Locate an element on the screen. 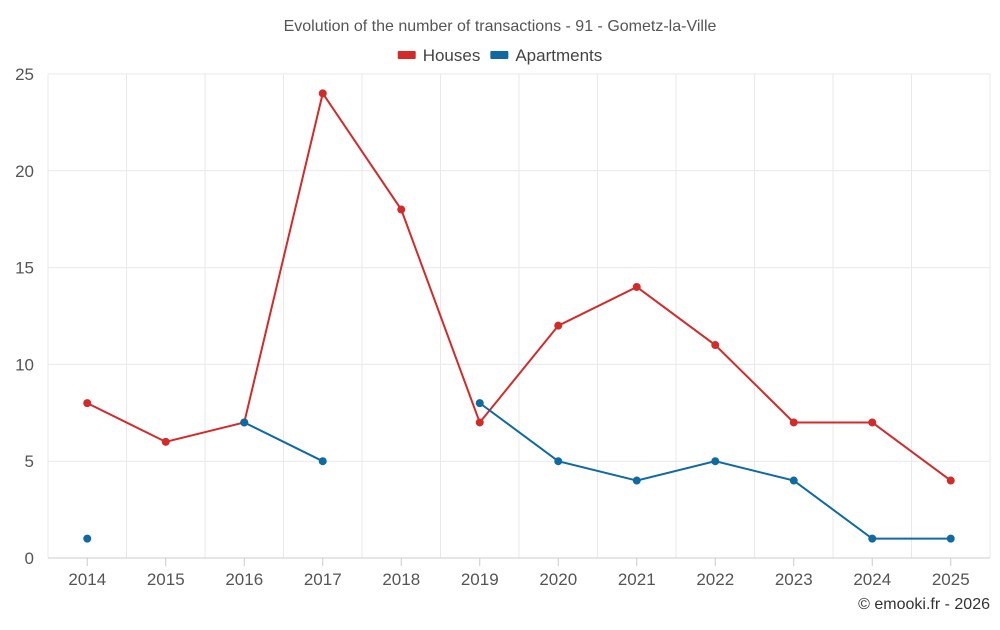  y-tick-label: 10 is located at coordinates (24, 364).